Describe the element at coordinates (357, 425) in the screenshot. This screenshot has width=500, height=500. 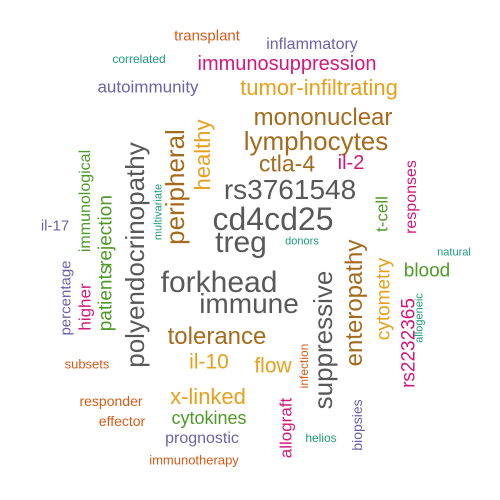
I see `word: biopsies` at that location.